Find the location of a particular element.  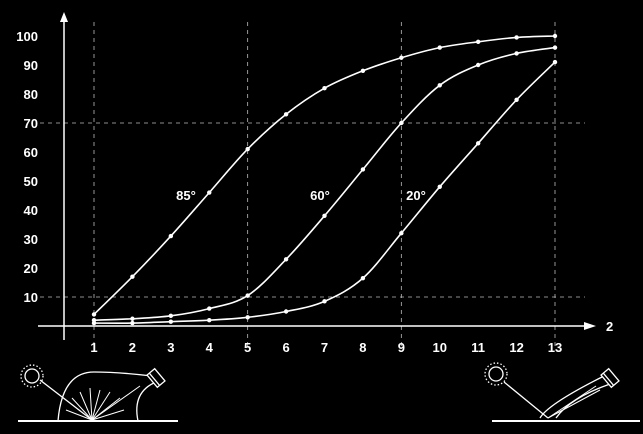

x-axis-arrow is located at coordinates (590, 326).